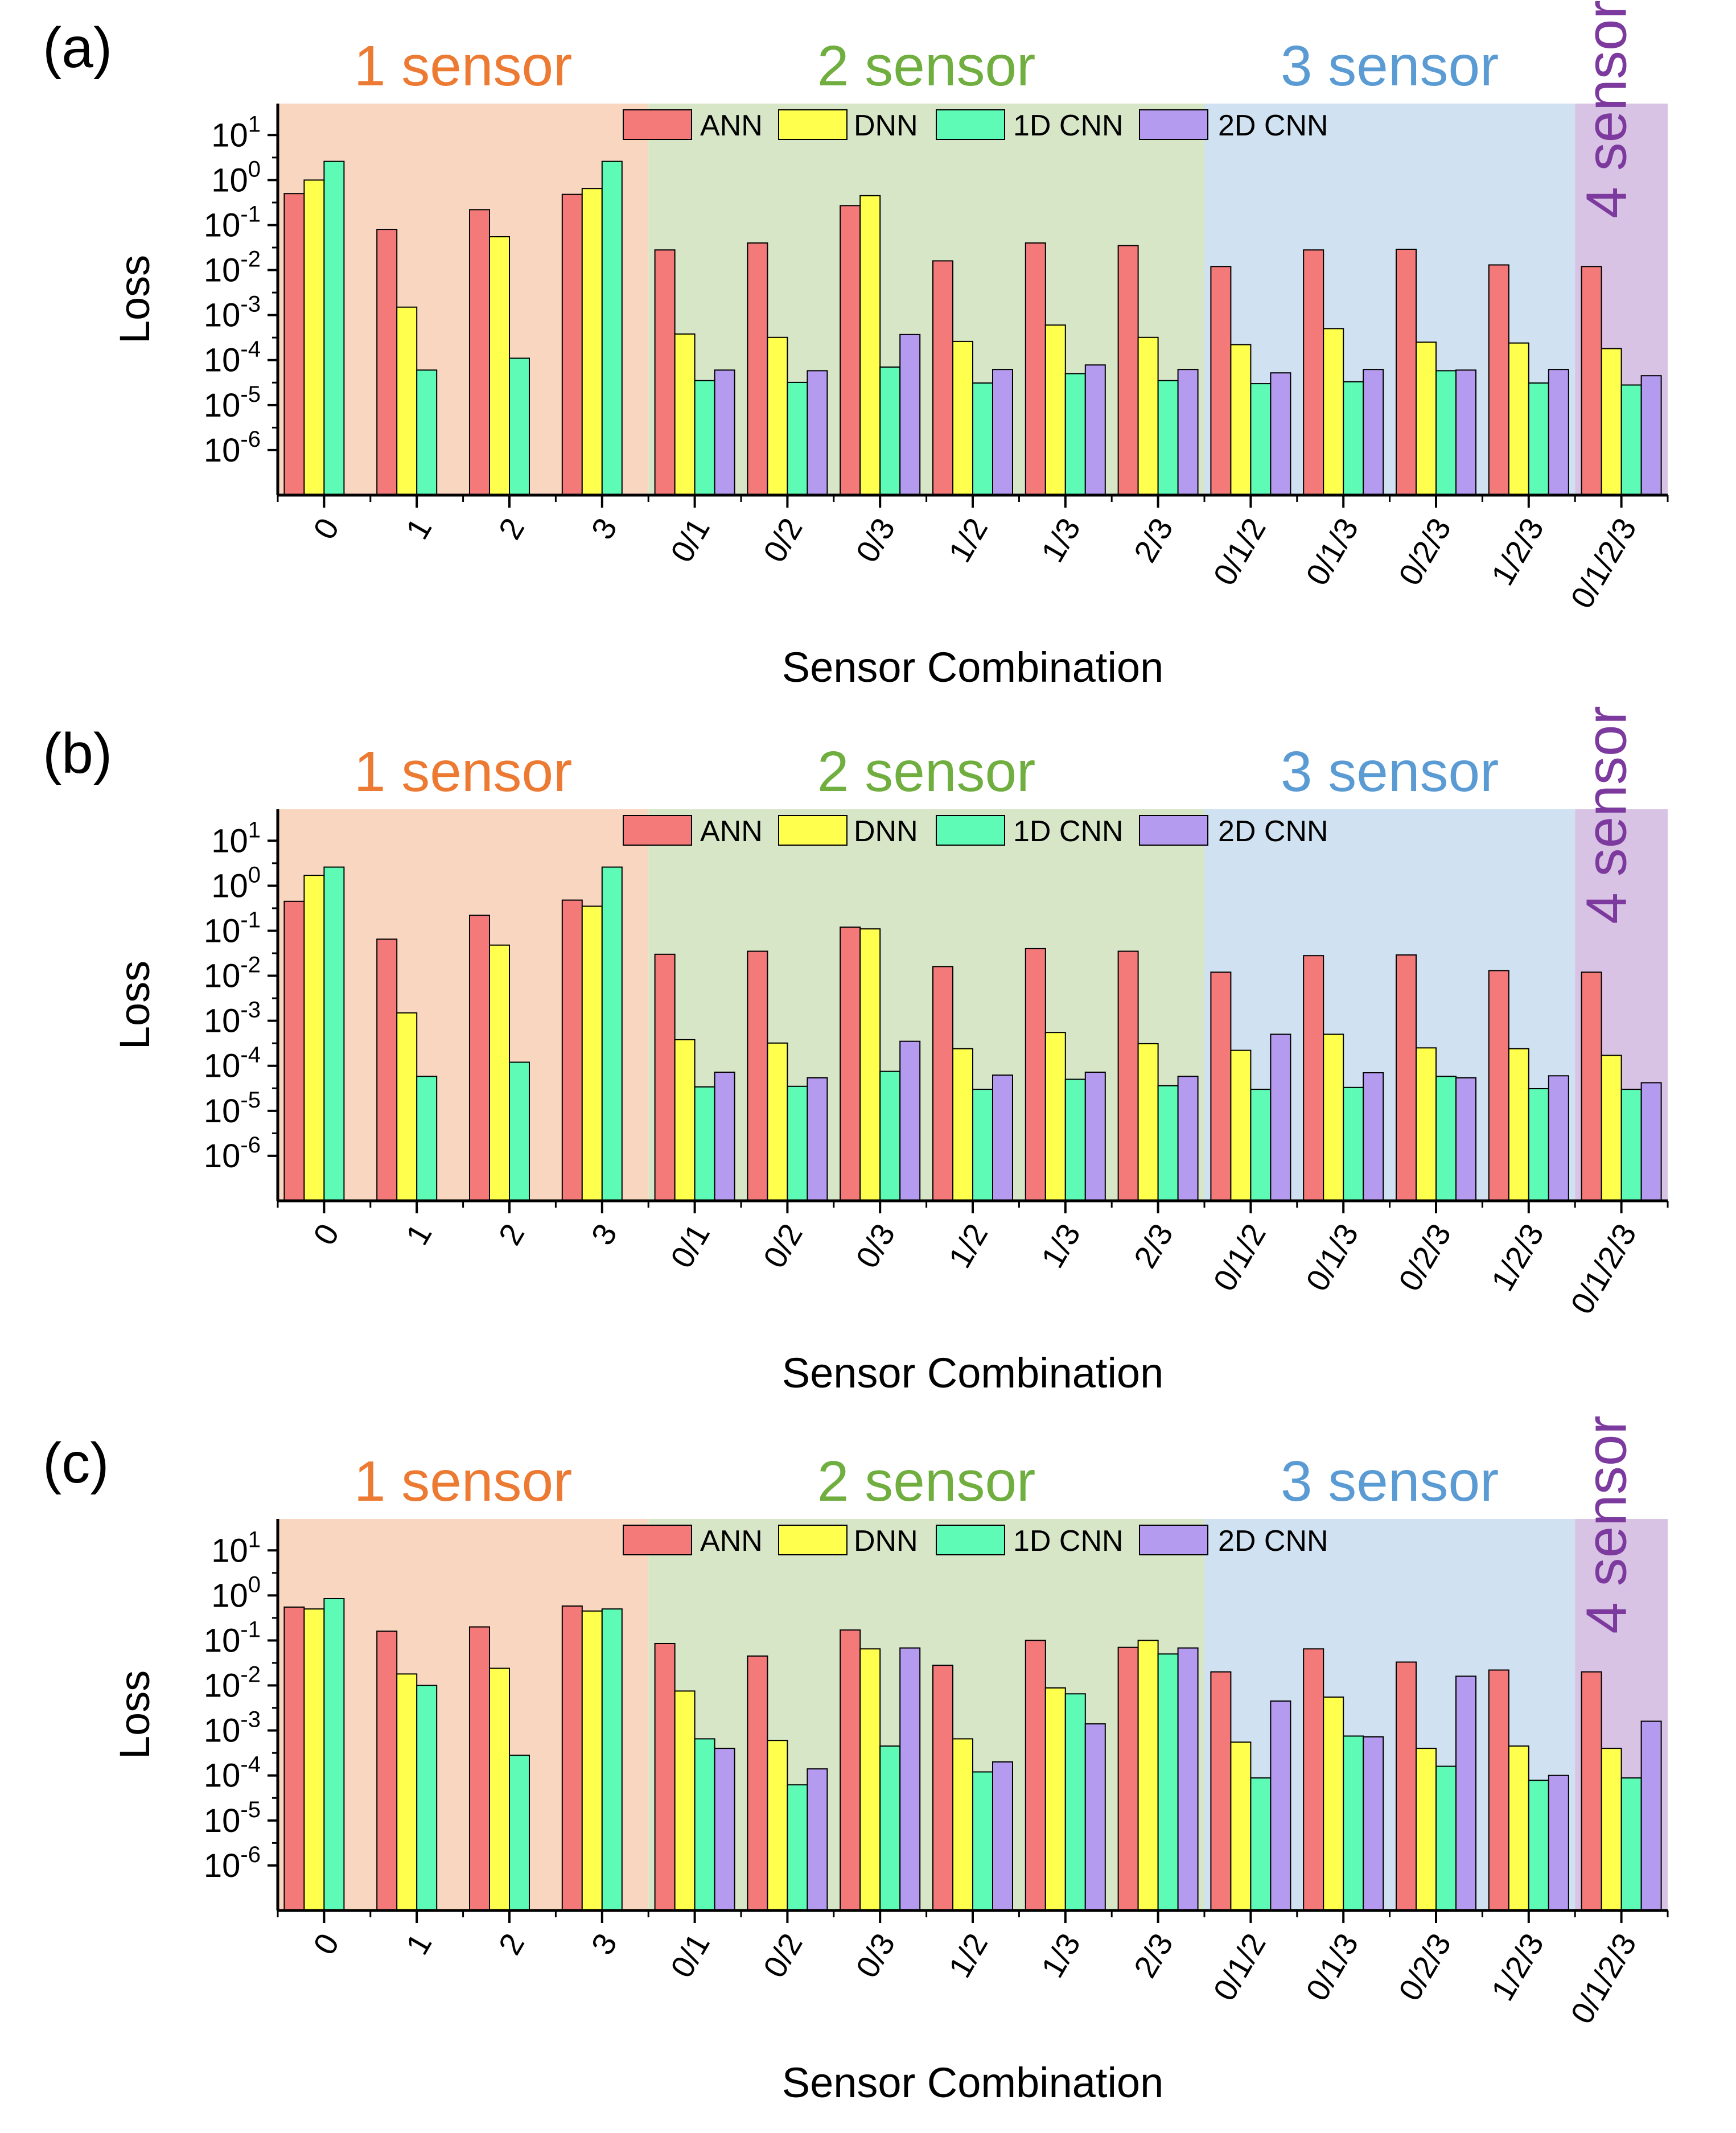 Image resolution: width=1736 pixels, height=2133 pixels. What do you see at coordinates (926, 1714) in the screenshot?
I see `region-background` at bounding box center [926, 1714].